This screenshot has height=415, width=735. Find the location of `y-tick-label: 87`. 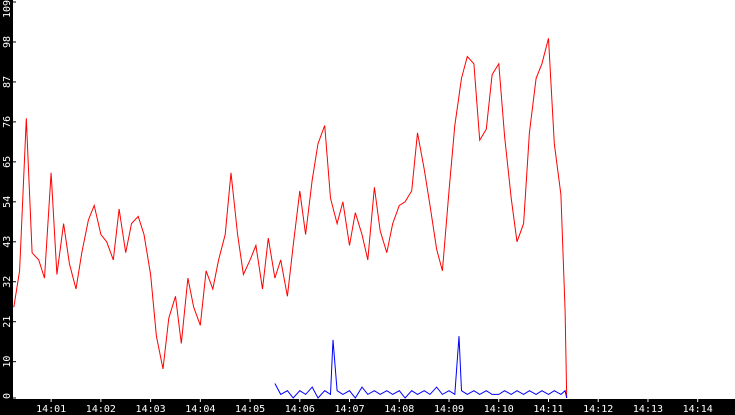

y-tick-label: 87 is located at coordinates (7, 82).